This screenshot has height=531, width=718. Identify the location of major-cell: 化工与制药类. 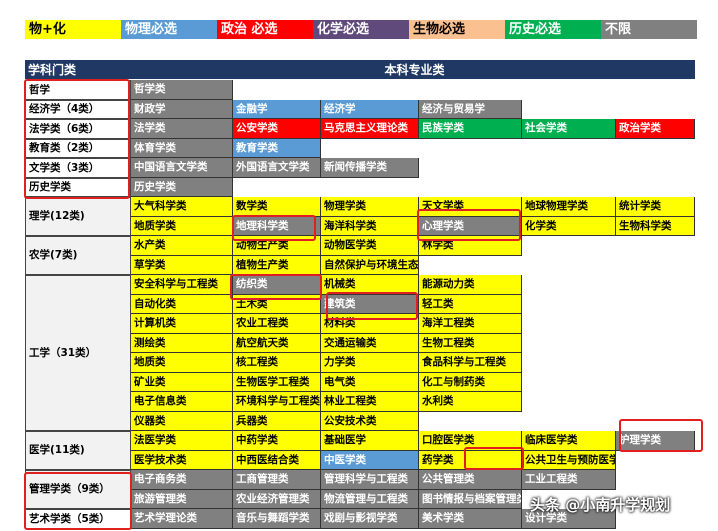
(470, 382).